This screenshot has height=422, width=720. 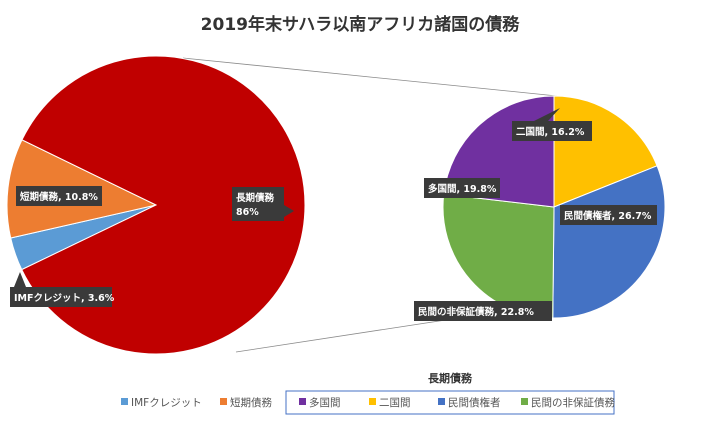 I want to click on label-long-term-debt: 長期債務 86%, so click(x=263, y=204).